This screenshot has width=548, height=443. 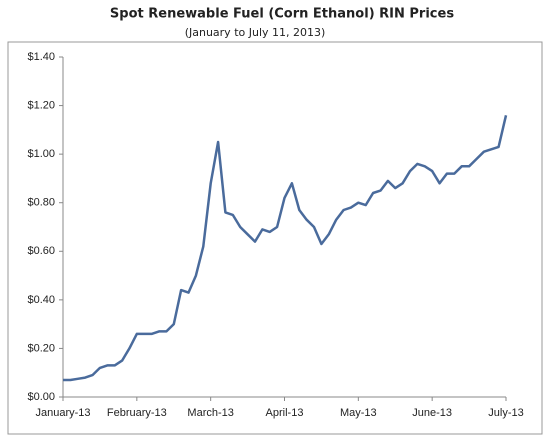 What do you see at coordinates (41, 348) in the screenshot?
I see `y-tick-label: $0.20` at bounding box center [41, 348].